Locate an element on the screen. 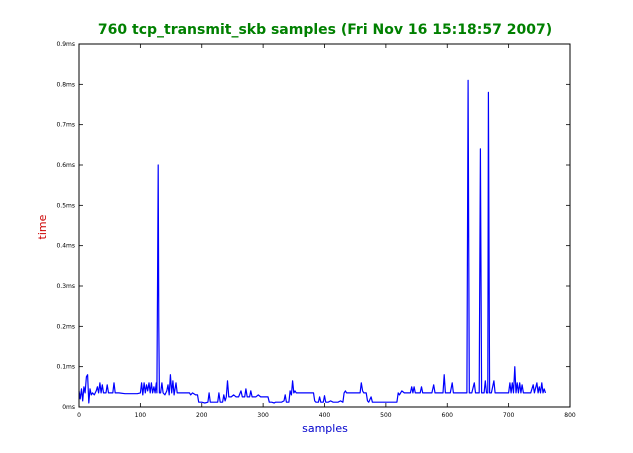  x-tick-label: 300 is located at coordinates (263, 415).